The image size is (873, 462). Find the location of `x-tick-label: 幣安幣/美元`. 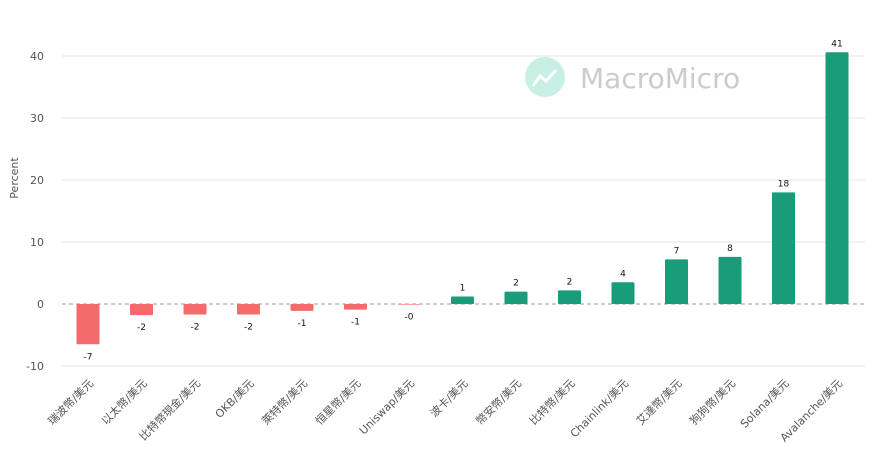

x-tick-label: 幣安幣/美元 is located at coordinates (498, 401).